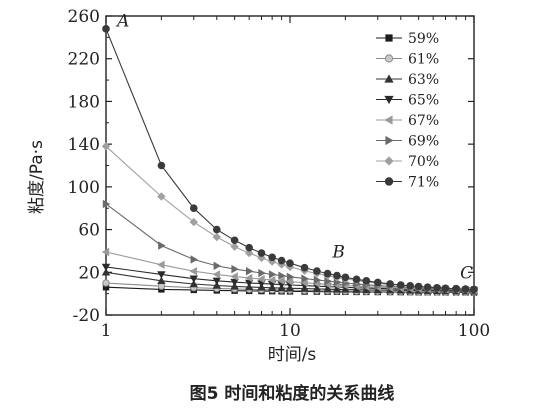 The width and height of the screenshot is (534, 415). I want to click on legend-item: 67%, so click(407, 121).